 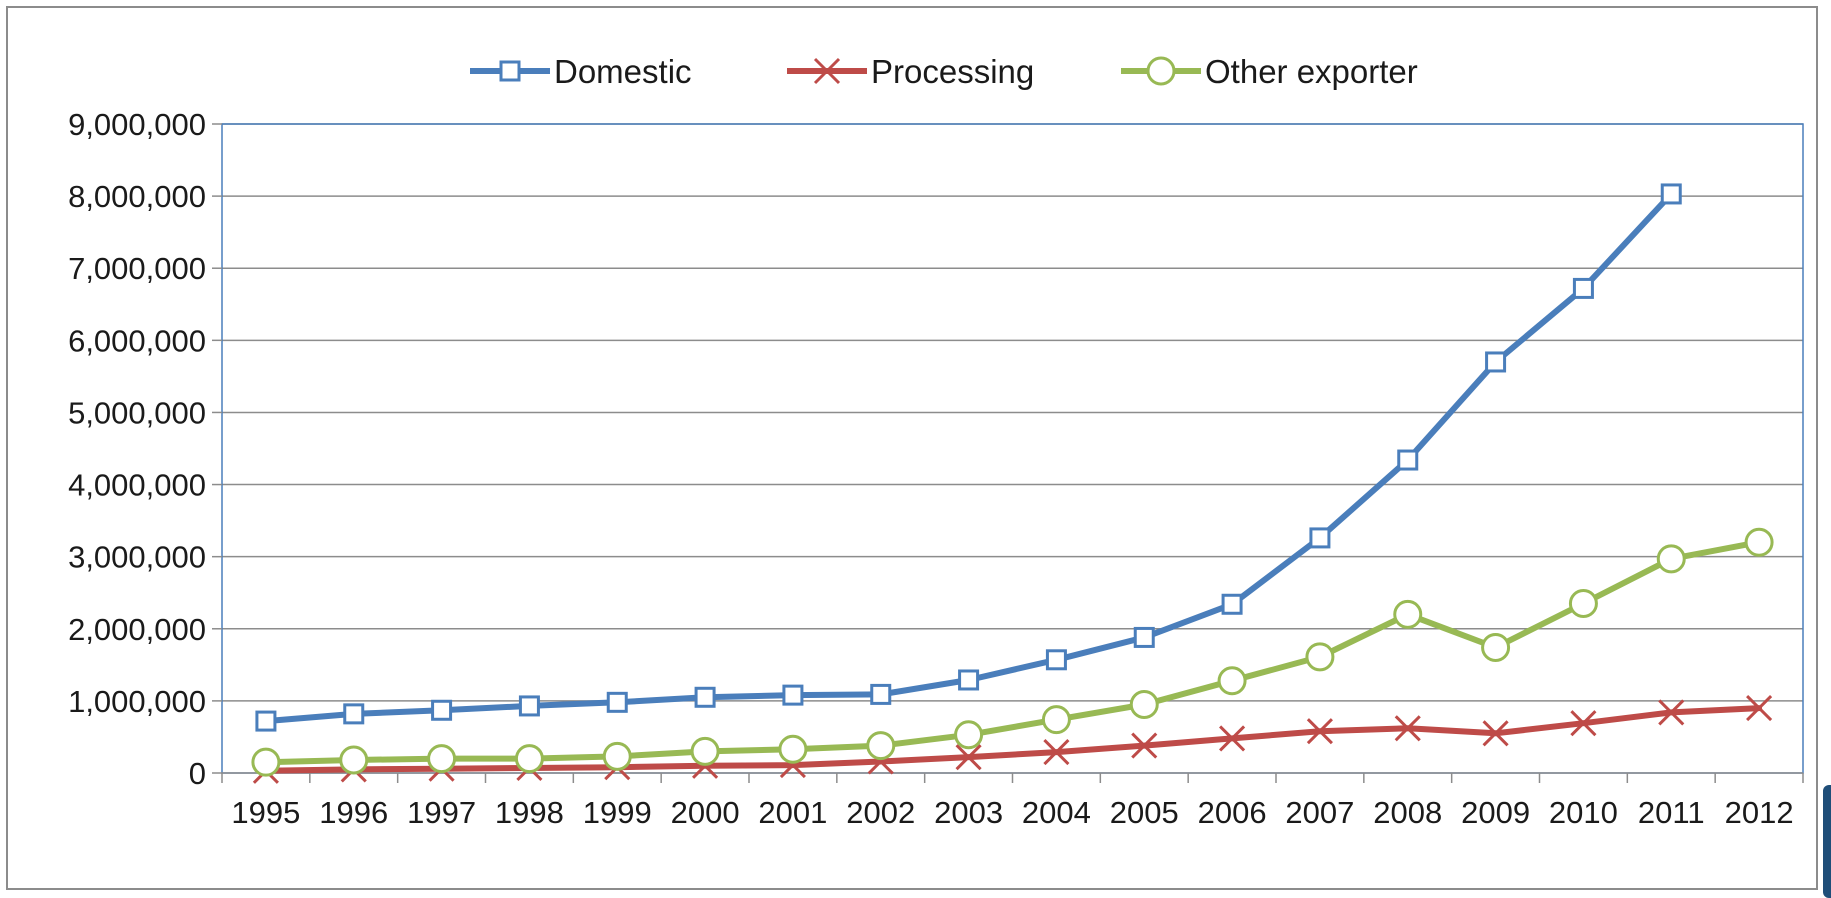 I want to click on corner-accent, so click(x=1827, y=841).